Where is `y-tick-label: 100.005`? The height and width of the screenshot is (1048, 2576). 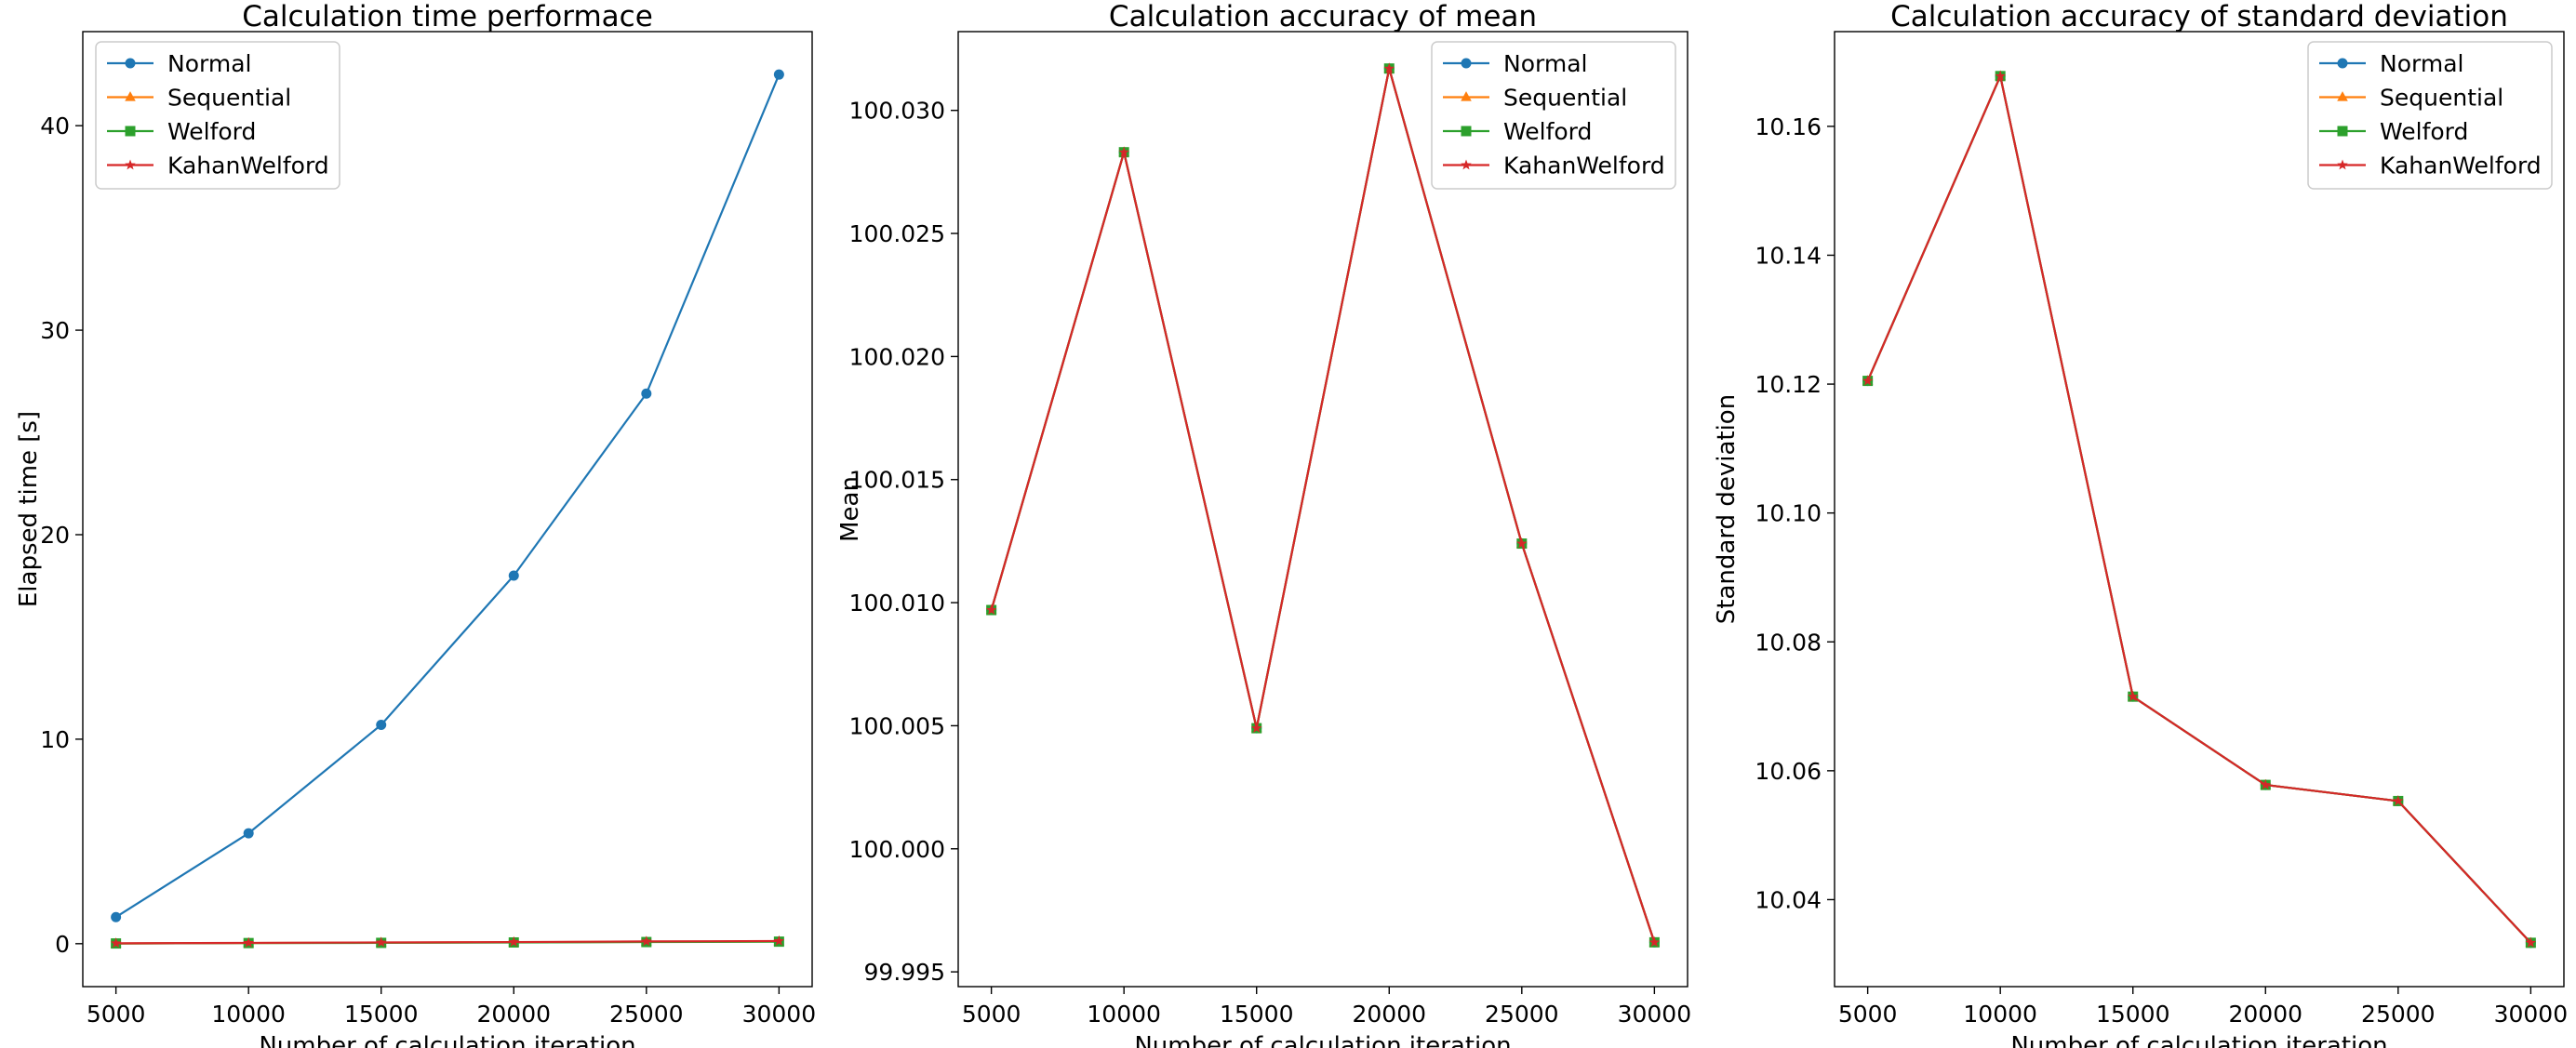 y-tick-label: 100.005 is located at coordinates (897, 725).